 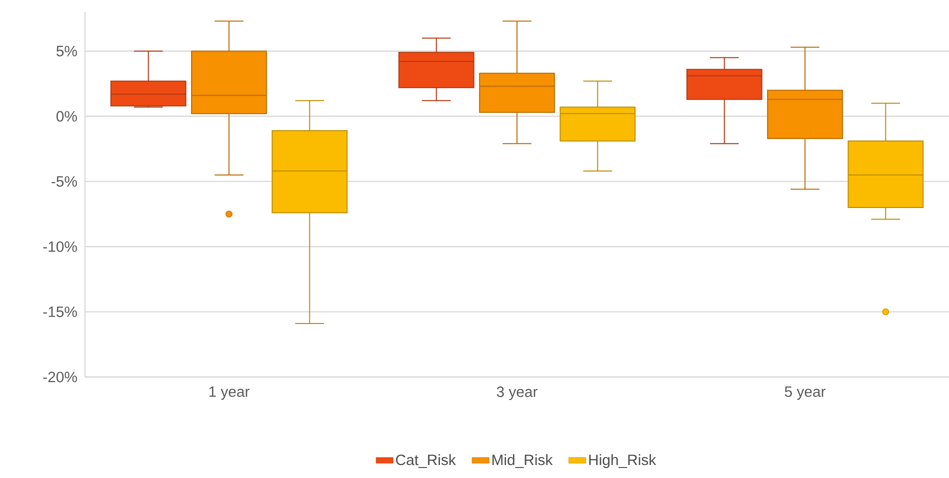 What do you see at coordinates (517, 393) in the screenshot?
I see `x-tick-label: 3 year` at bounding box center [517, 393].